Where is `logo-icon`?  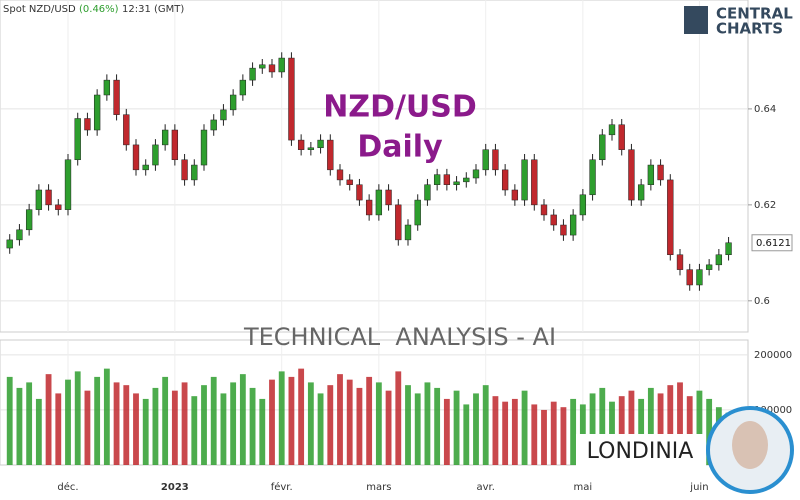 logo-icon is located at coordinates (696, 20).